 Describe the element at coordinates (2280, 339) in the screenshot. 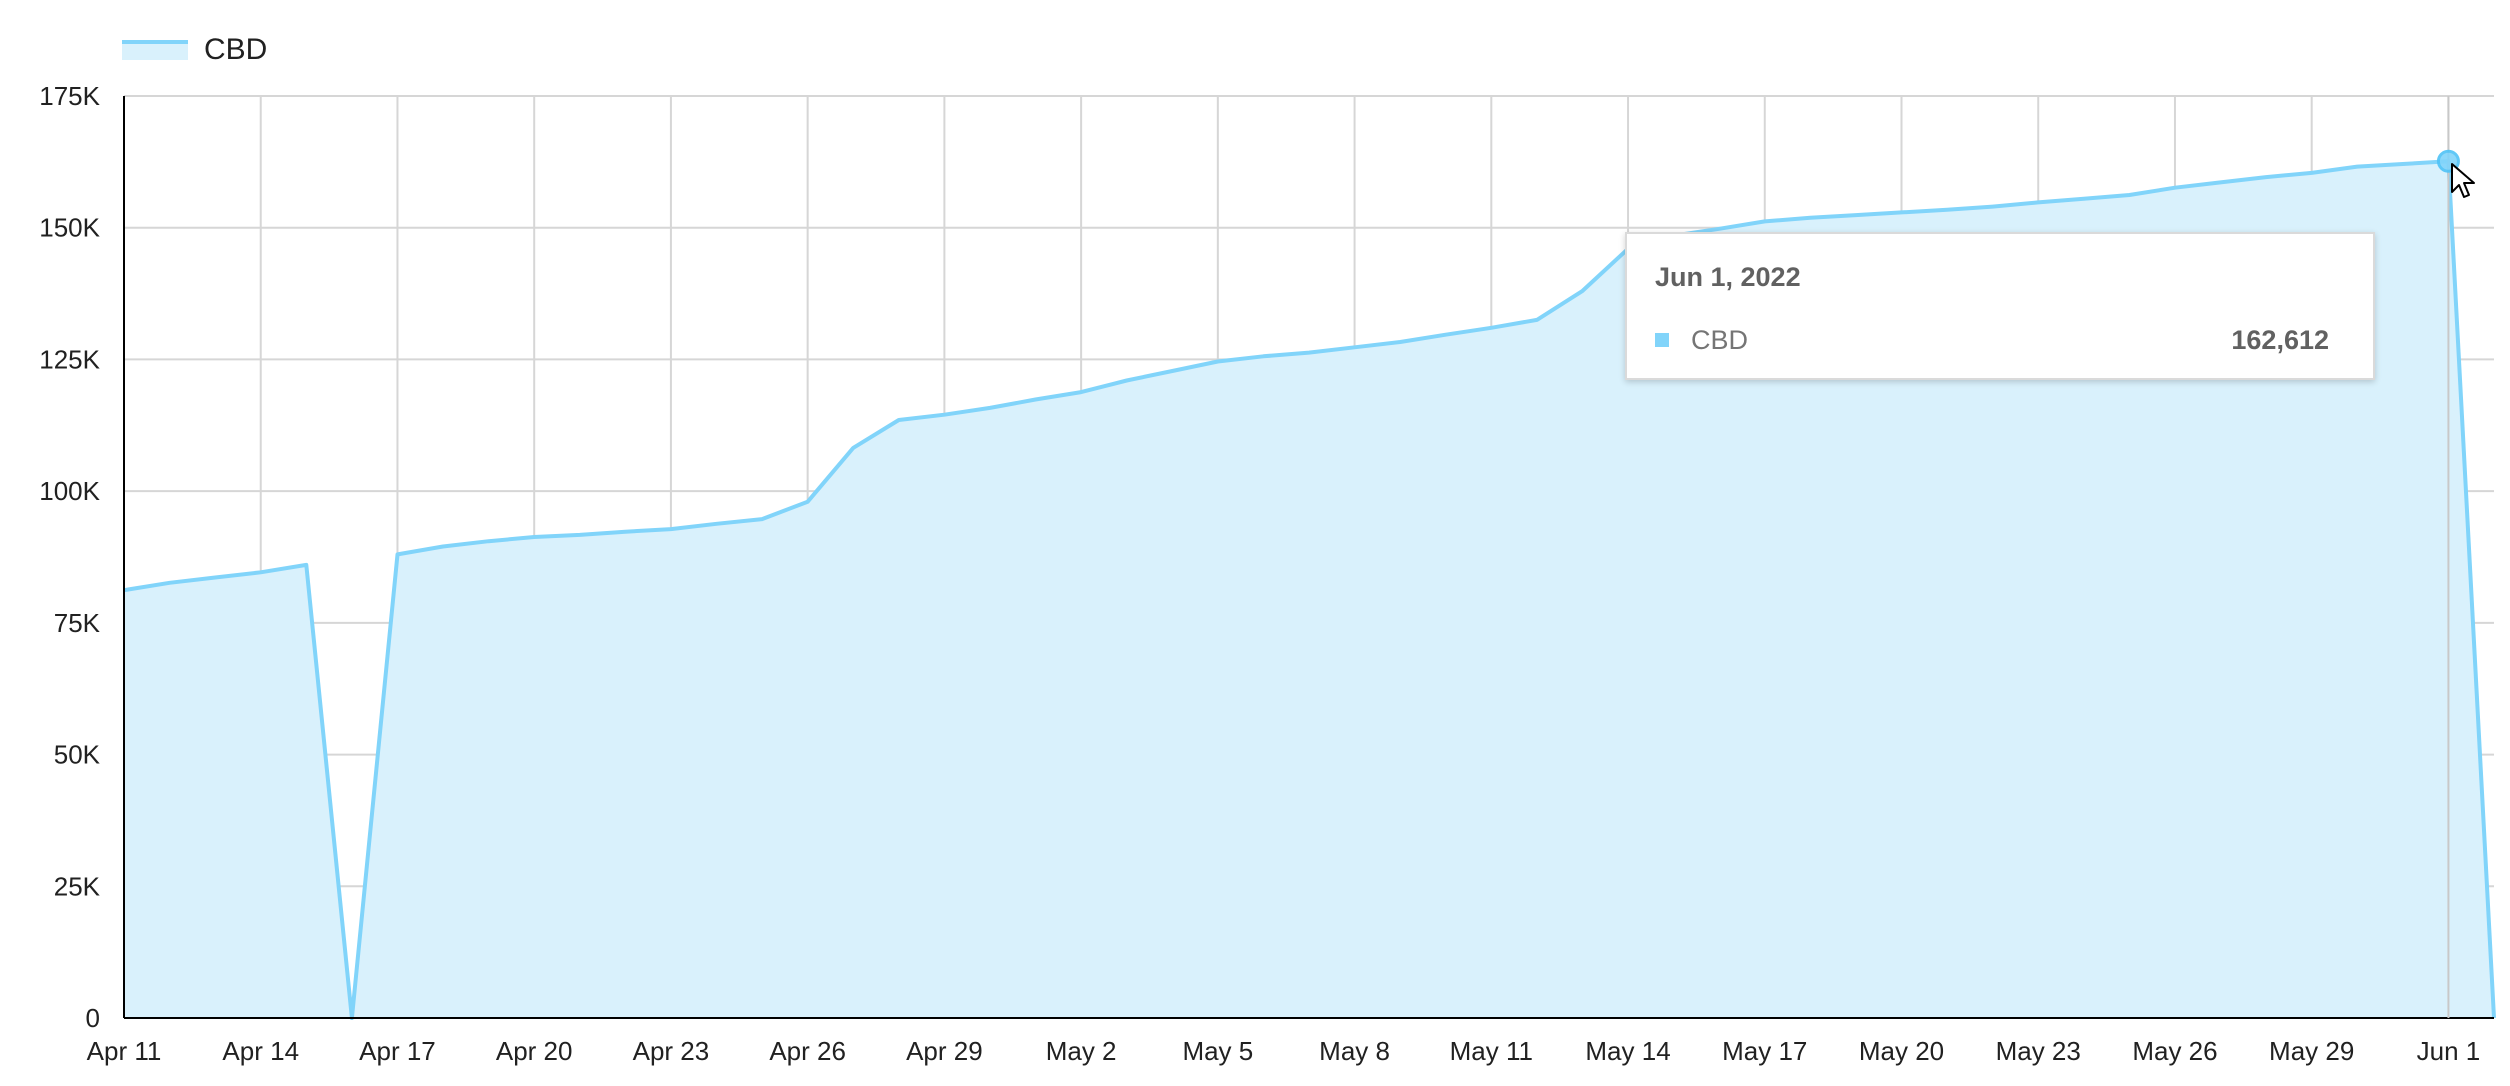

I see `tooltip-value: 162,612` at that location.